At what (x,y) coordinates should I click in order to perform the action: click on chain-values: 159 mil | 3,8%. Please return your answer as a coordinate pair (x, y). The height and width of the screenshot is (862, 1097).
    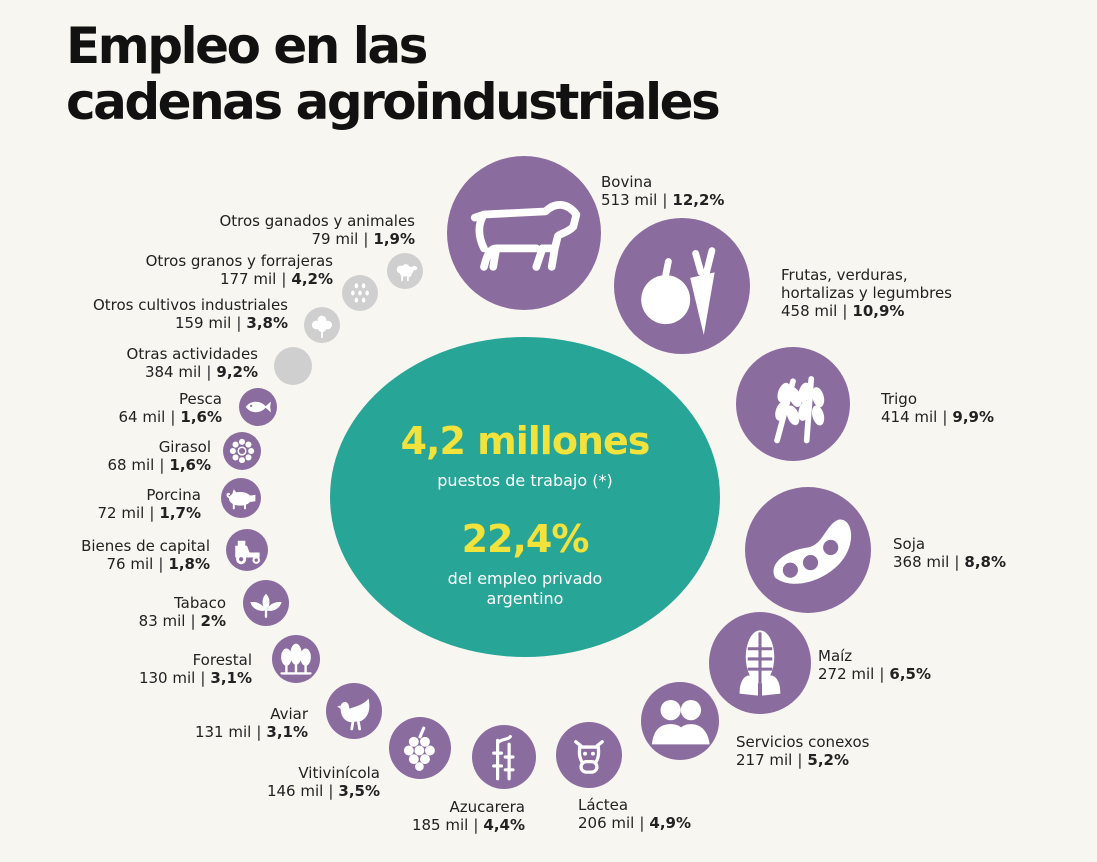
    Looking at the image, I should click on (190, 323).